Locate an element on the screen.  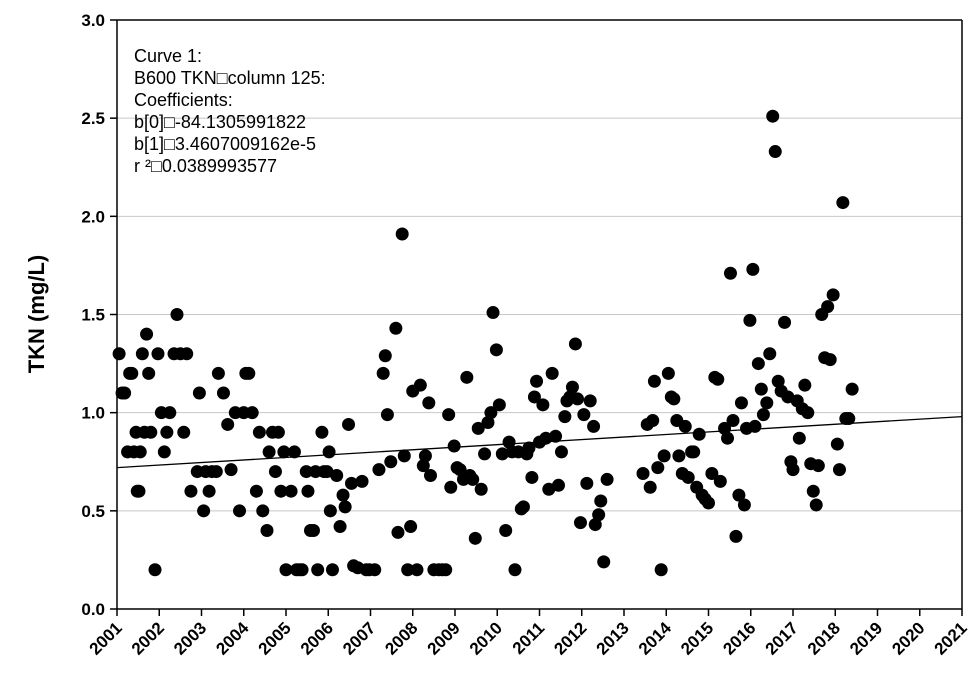
y-tick-label: 1.5 is located at coordinates (93, 315).